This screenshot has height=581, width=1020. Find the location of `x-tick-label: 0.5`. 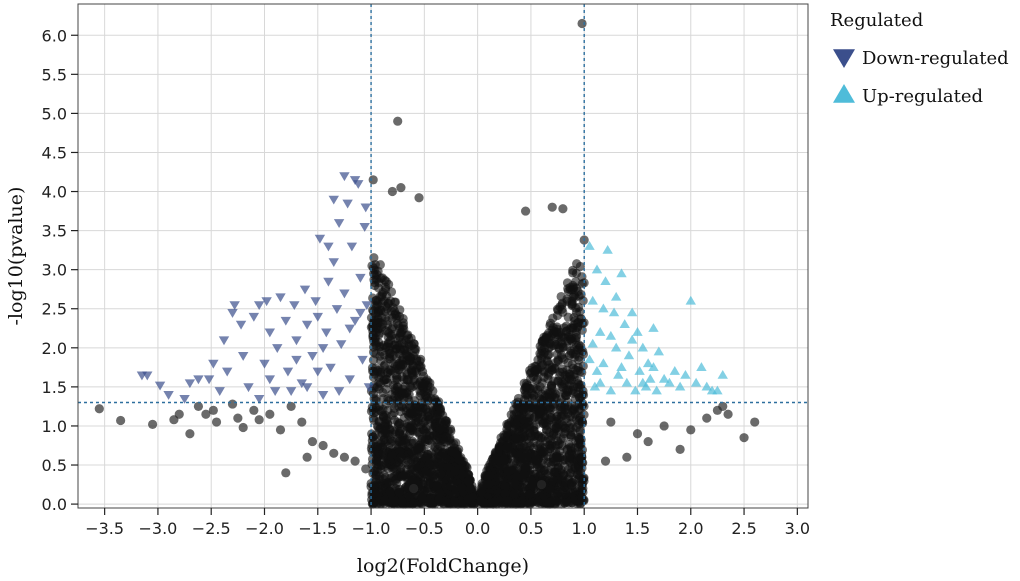

x-tick-label: 0.5 is located at coordinates (530, 528).